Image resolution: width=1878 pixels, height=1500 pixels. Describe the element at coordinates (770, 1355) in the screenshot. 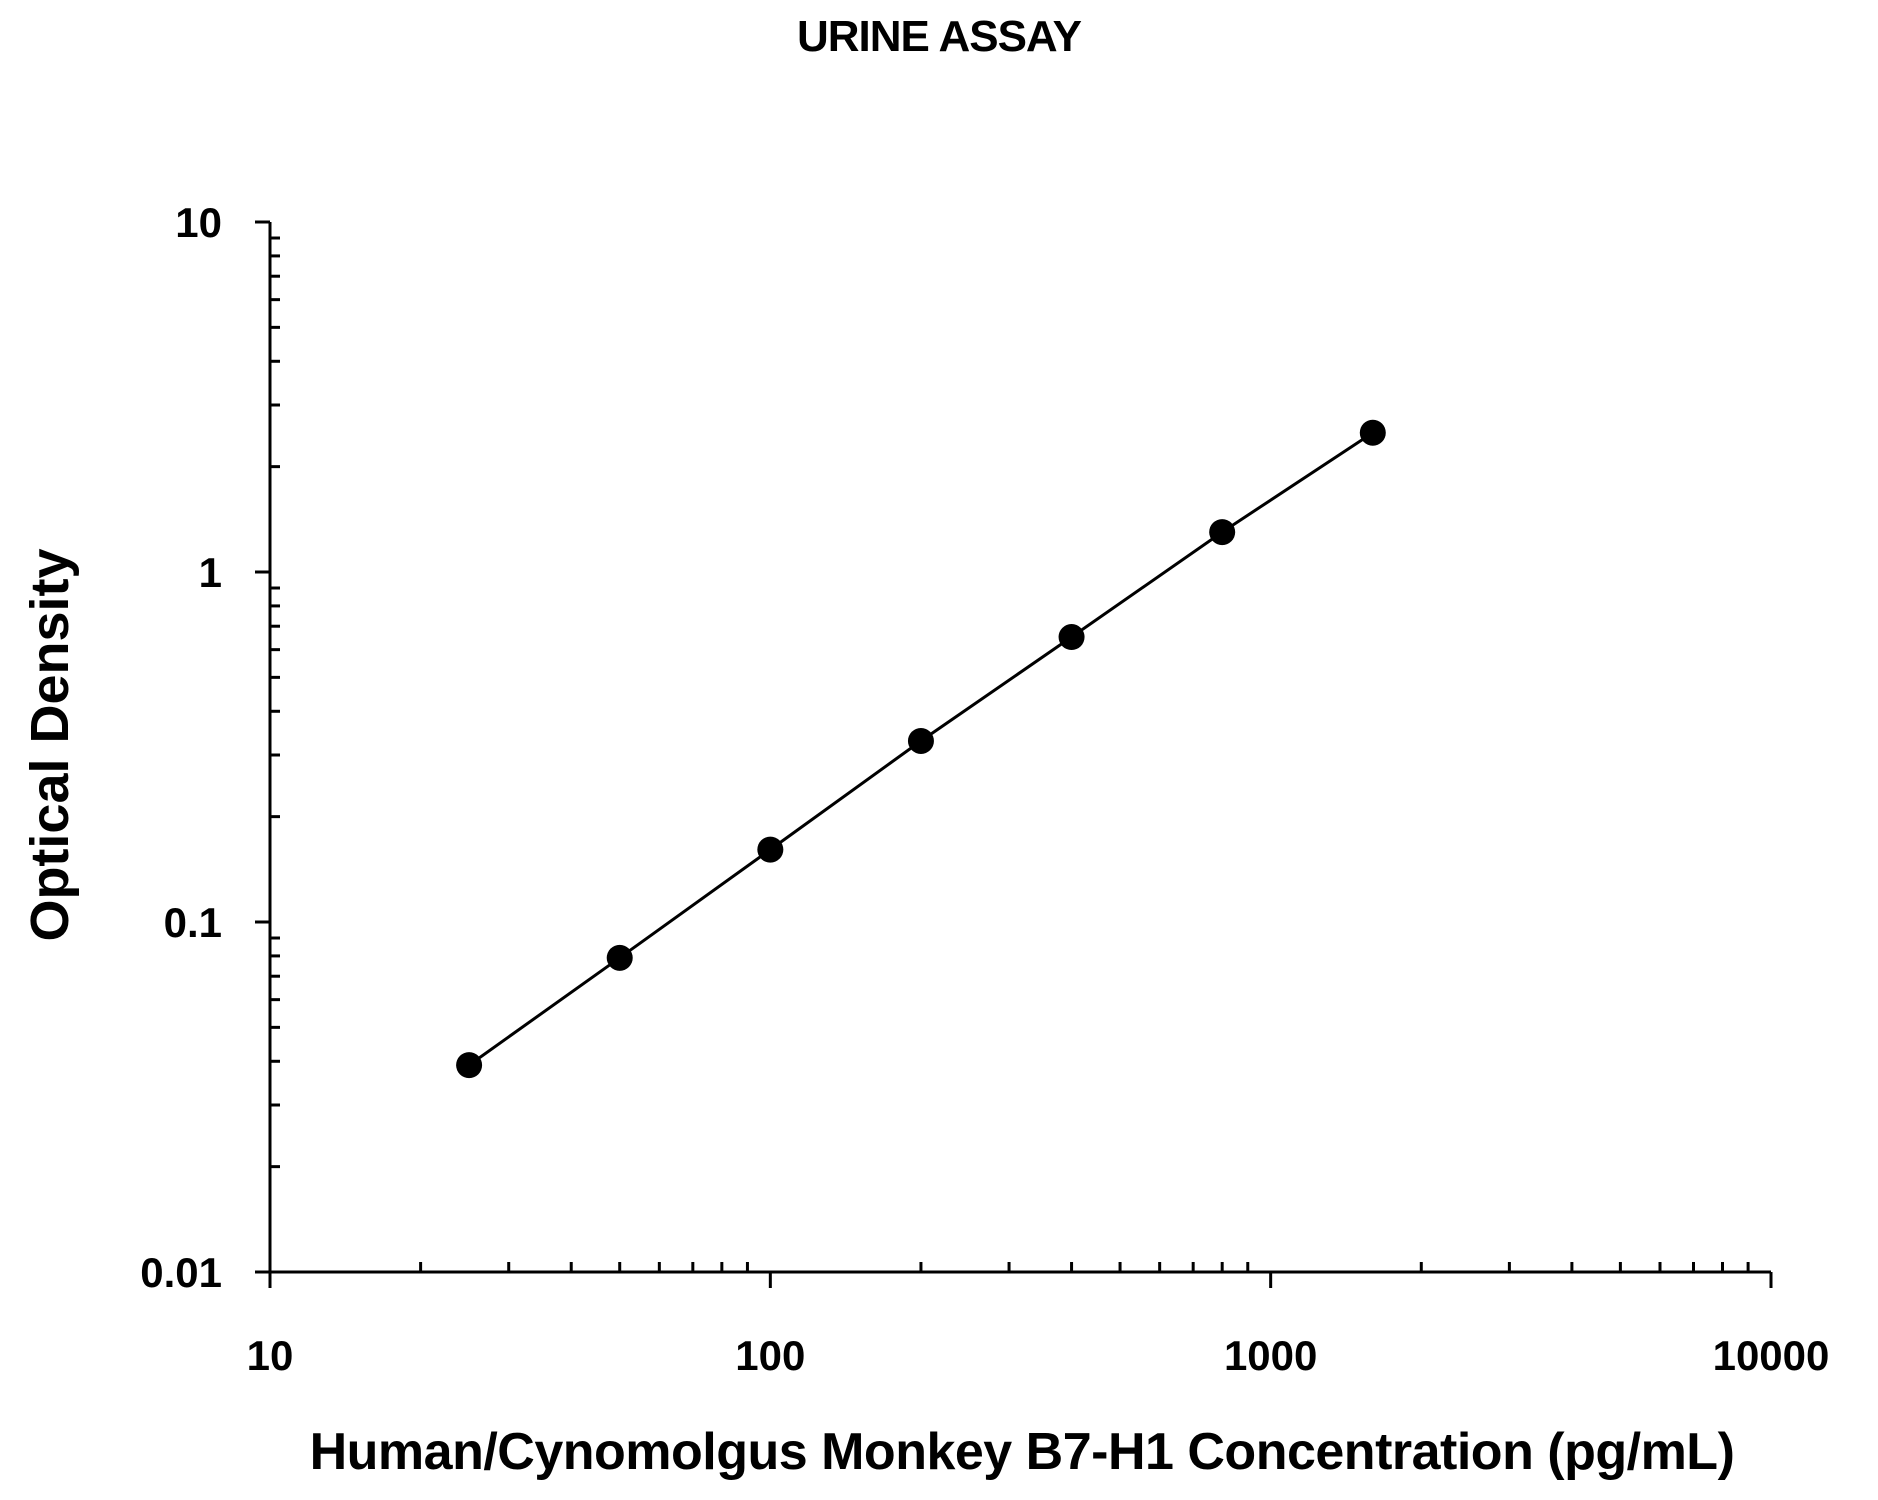

I see `x-tick-label: 100` at that location.